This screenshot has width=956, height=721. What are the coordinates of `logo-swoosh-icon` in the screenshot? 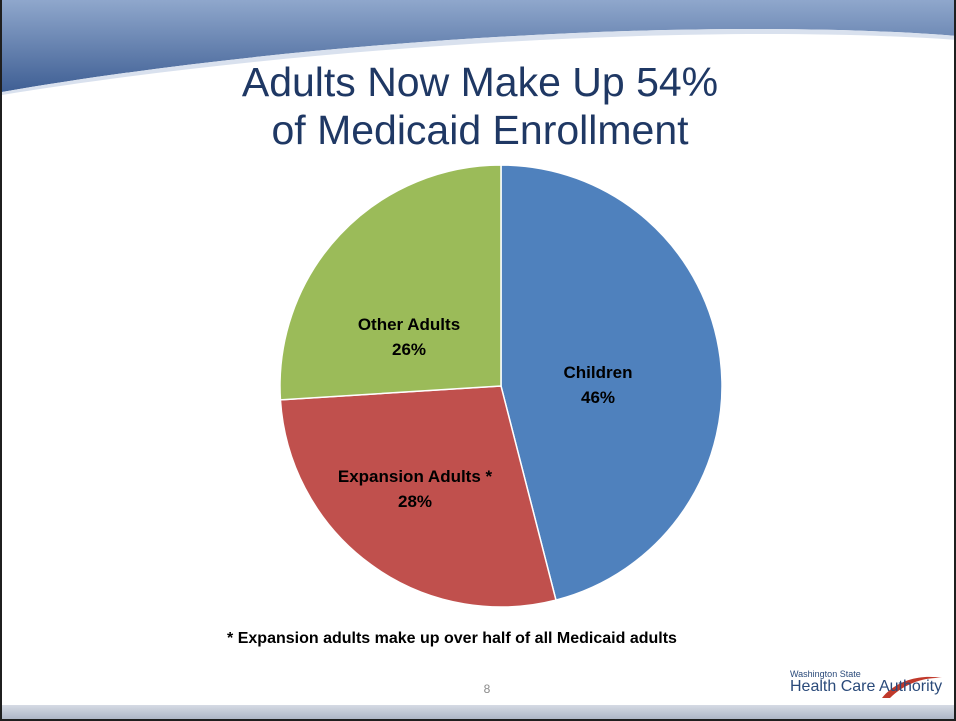 It's located at (912, 687).